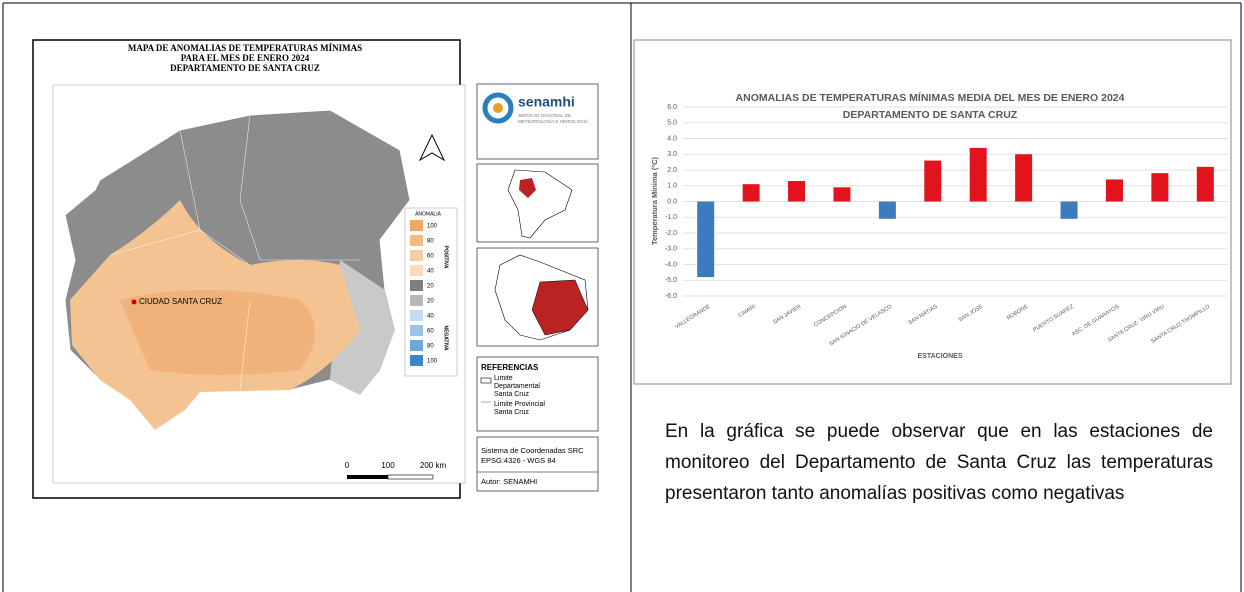 The width and height of the screenshot is (1244, 592). I want to click on y-tick-label: 4.0, so click(672, 138).